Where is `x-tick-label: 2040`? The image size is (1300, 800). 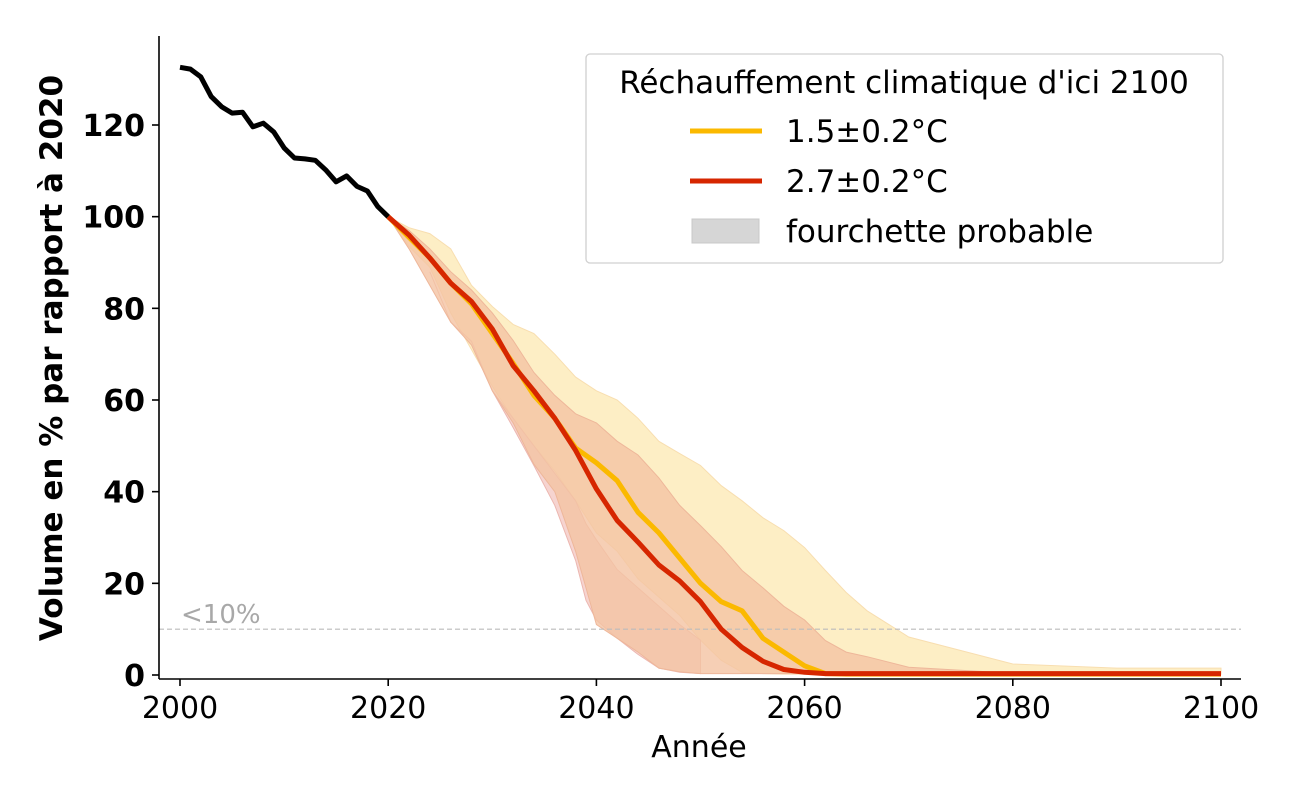
x-tick-label: 2040 is located at coordinates (596, 708).